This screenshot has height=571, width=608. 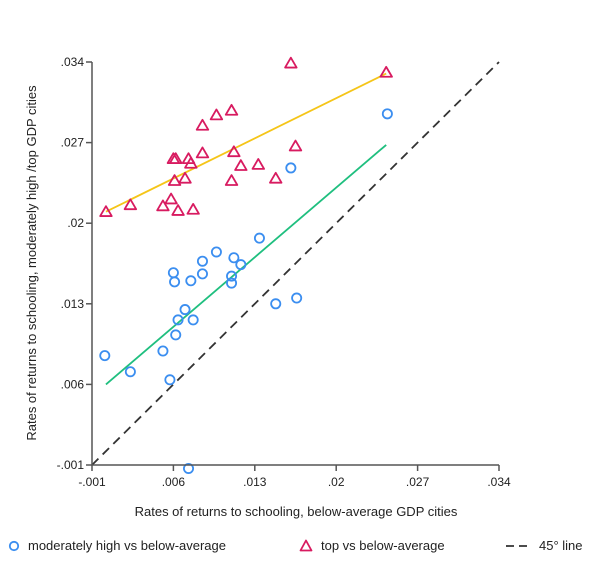 I want to click on triangle-marker-icon, so click(x=306, y=545).